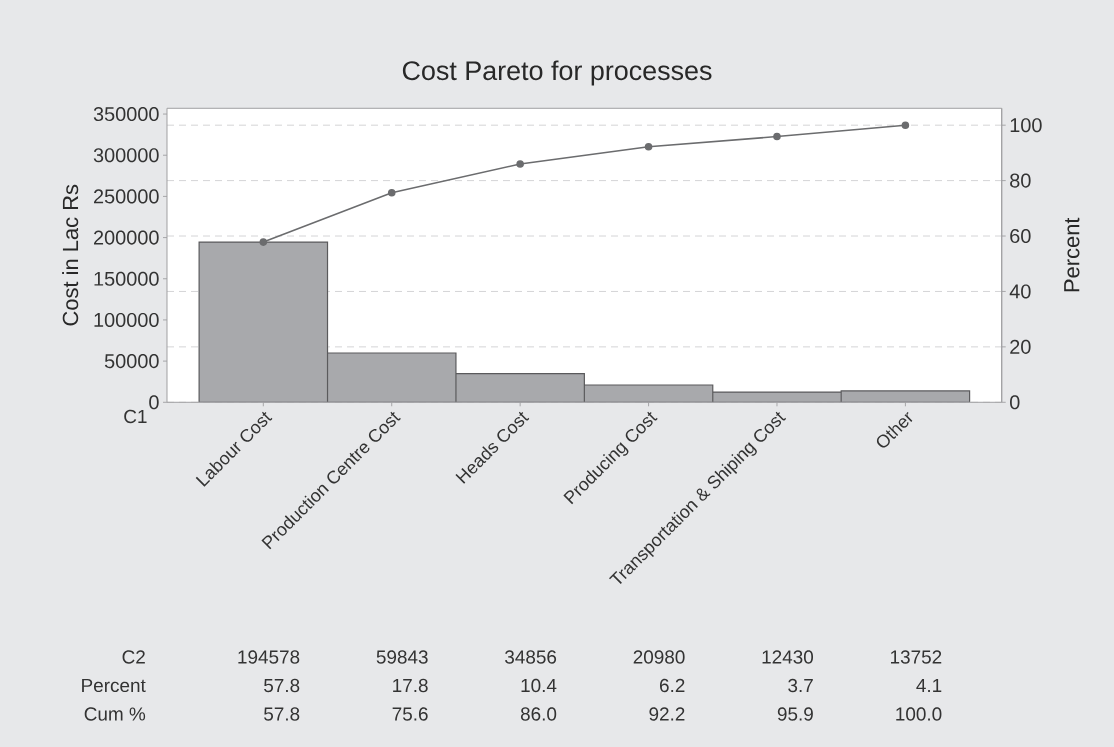 This screenshot has height=747, width=1114. Describe the element at coordinates (126, 319) in the screenshot. I see `y-tick-label: 100000` at that location.